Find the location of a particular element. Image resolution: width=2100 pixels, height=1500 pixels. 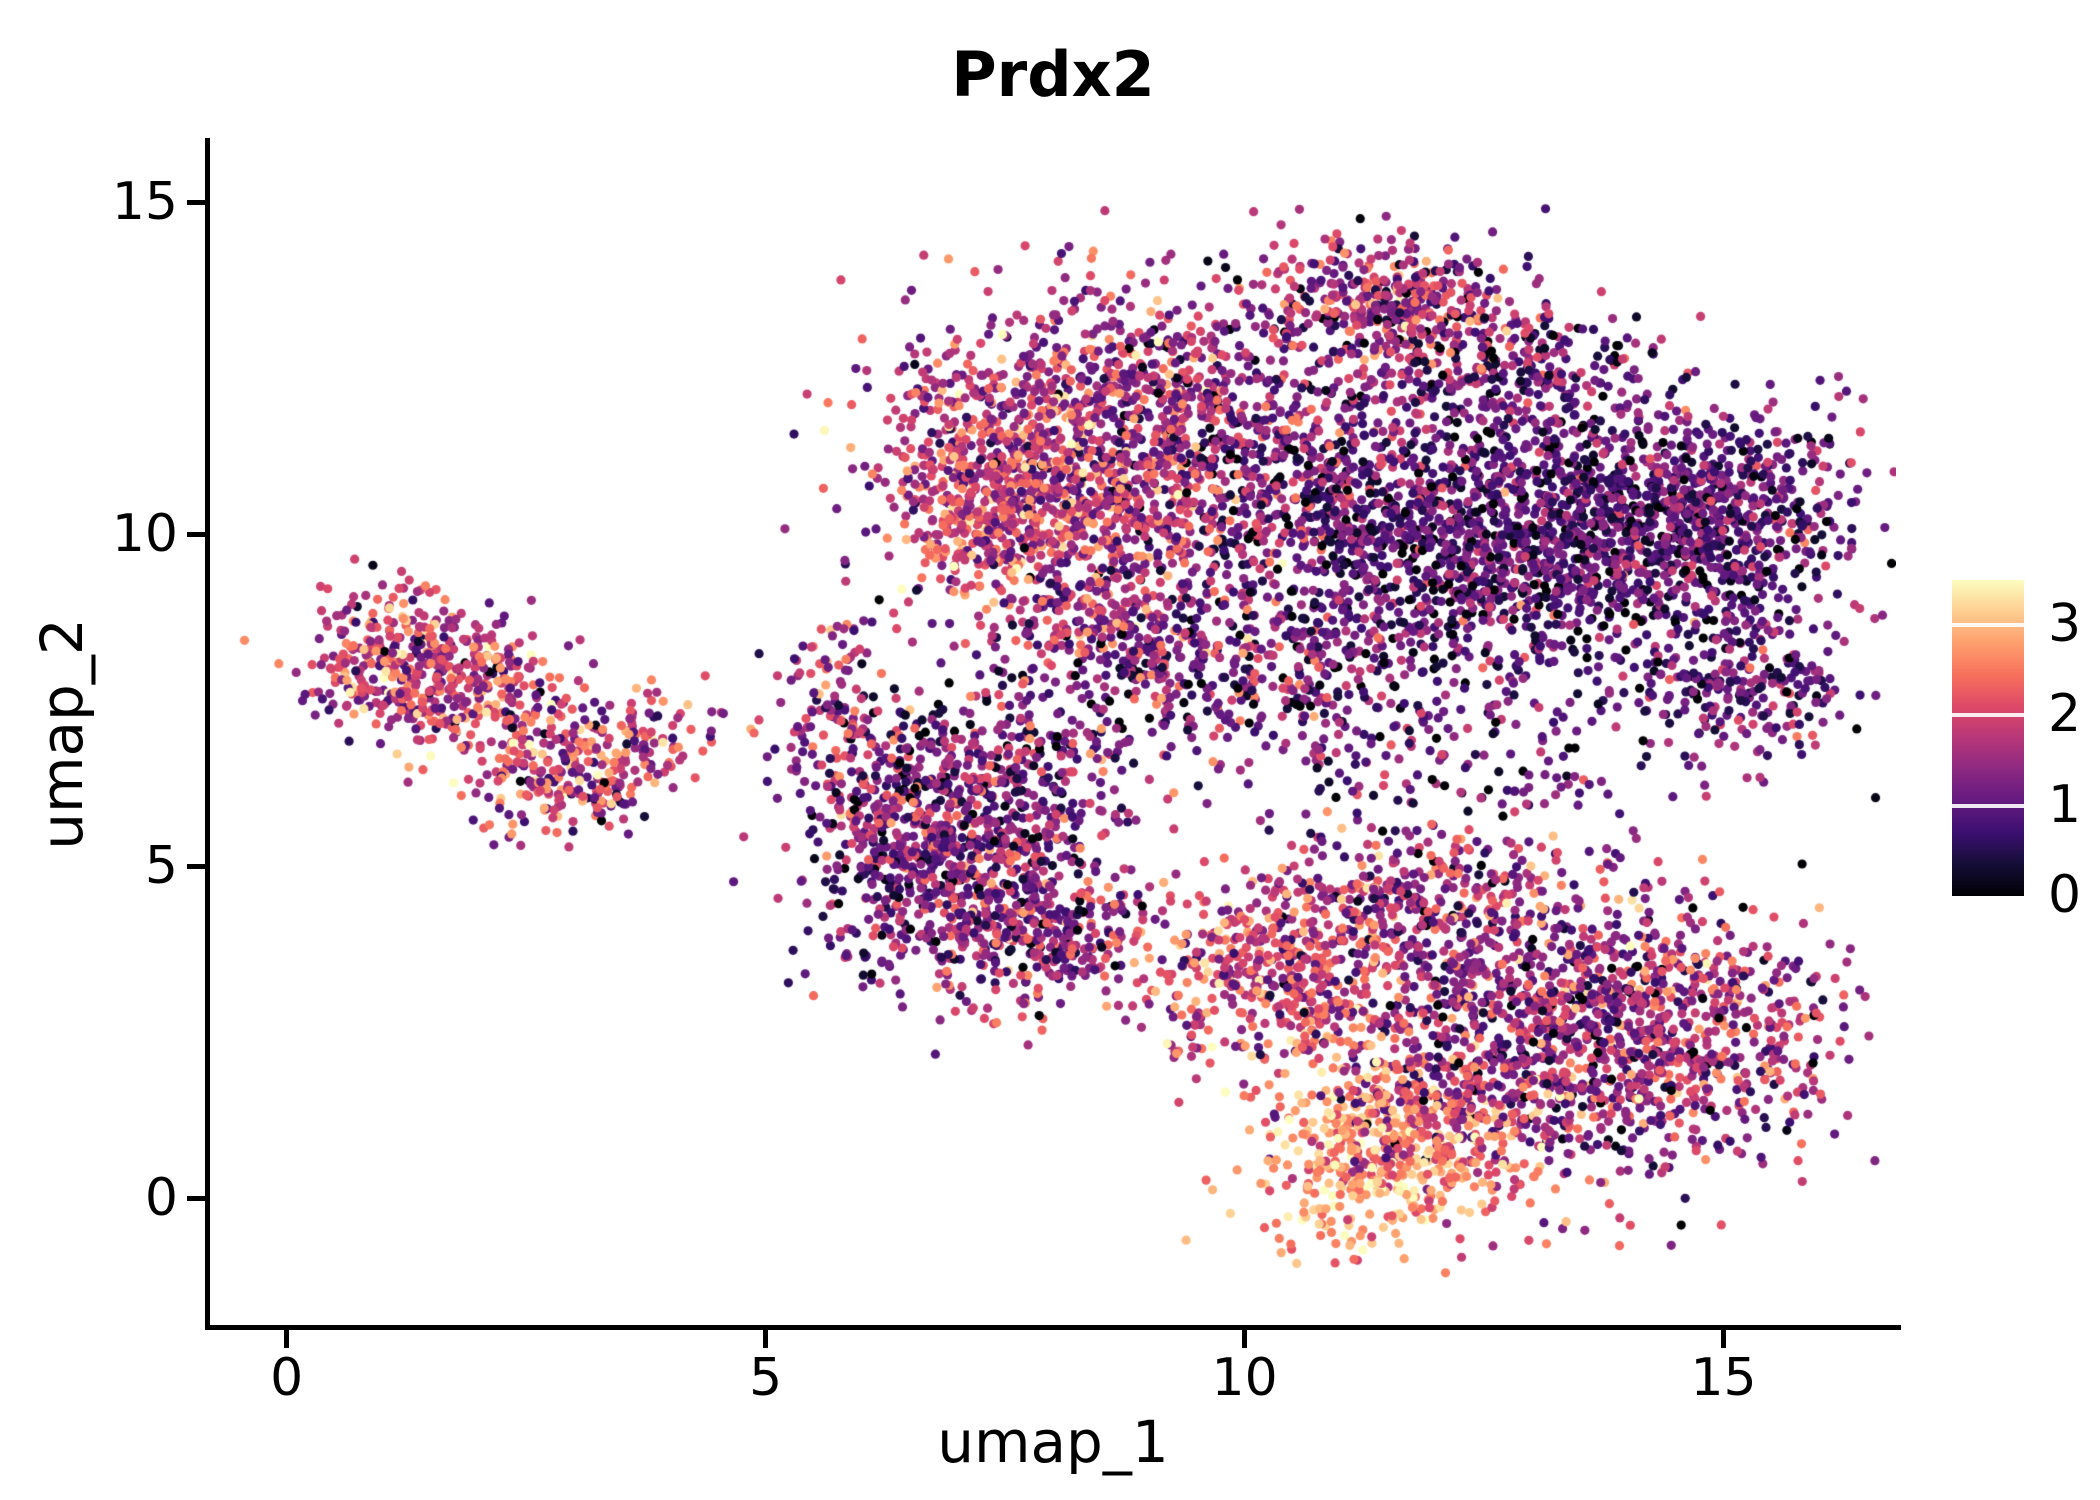

y-tick-label: 0 is located at coordinates (161, 1197).